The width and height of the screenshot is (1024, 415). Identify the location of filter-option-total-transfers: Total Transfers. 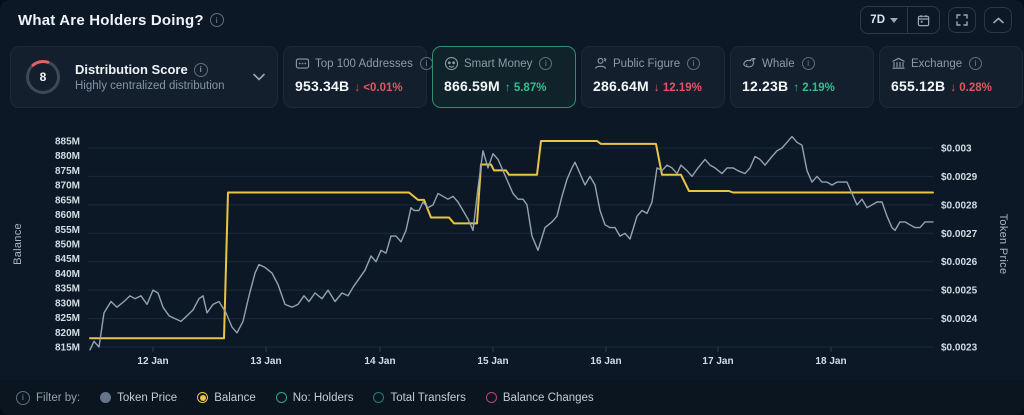
(419, 397).